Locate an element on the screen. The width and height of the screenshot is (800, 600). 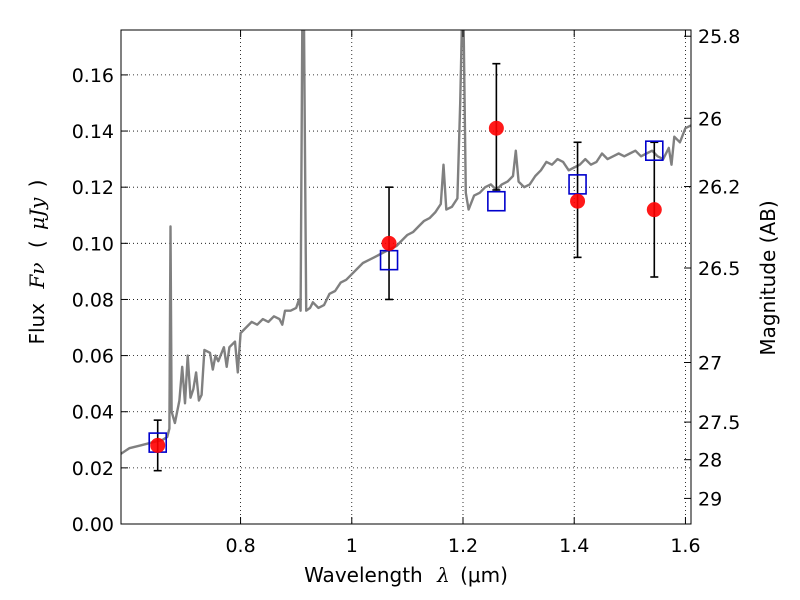
y2-tick-label: 26.2 is located at coordinates (719, 188).